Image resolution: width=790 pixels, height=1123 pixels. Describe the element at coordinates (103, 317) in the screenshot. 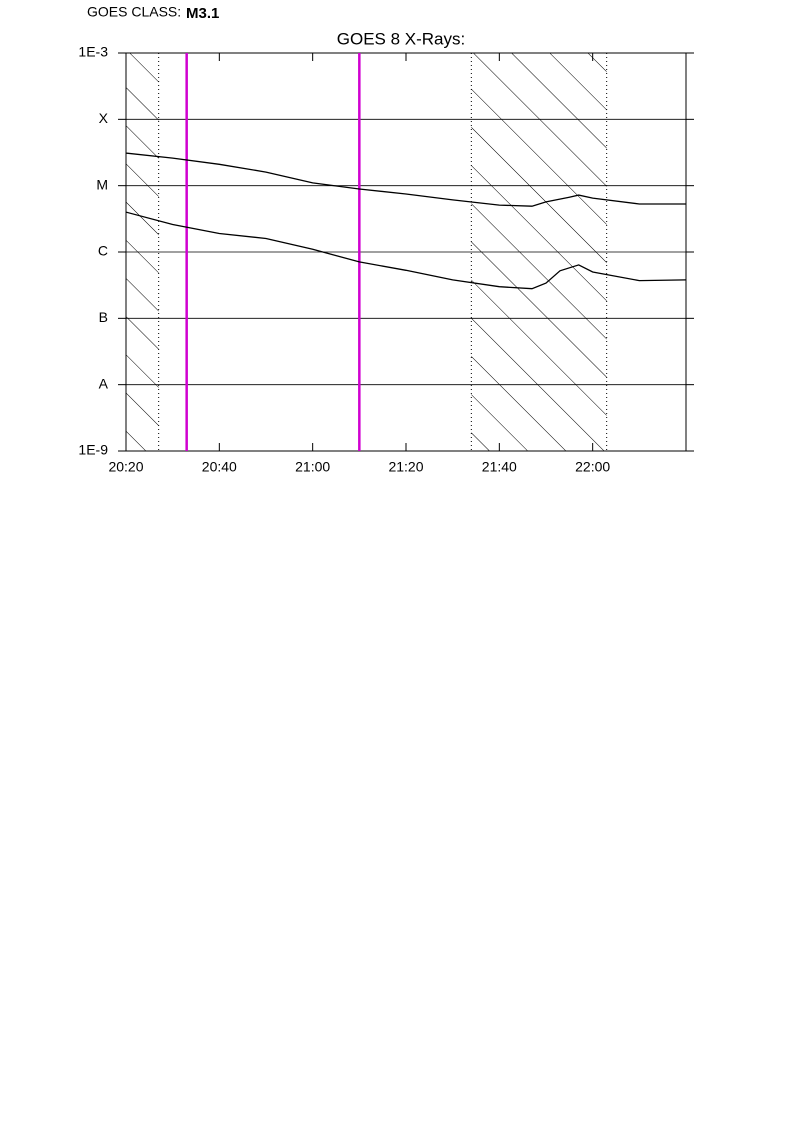

I see `y-tick-label: B` at that location.